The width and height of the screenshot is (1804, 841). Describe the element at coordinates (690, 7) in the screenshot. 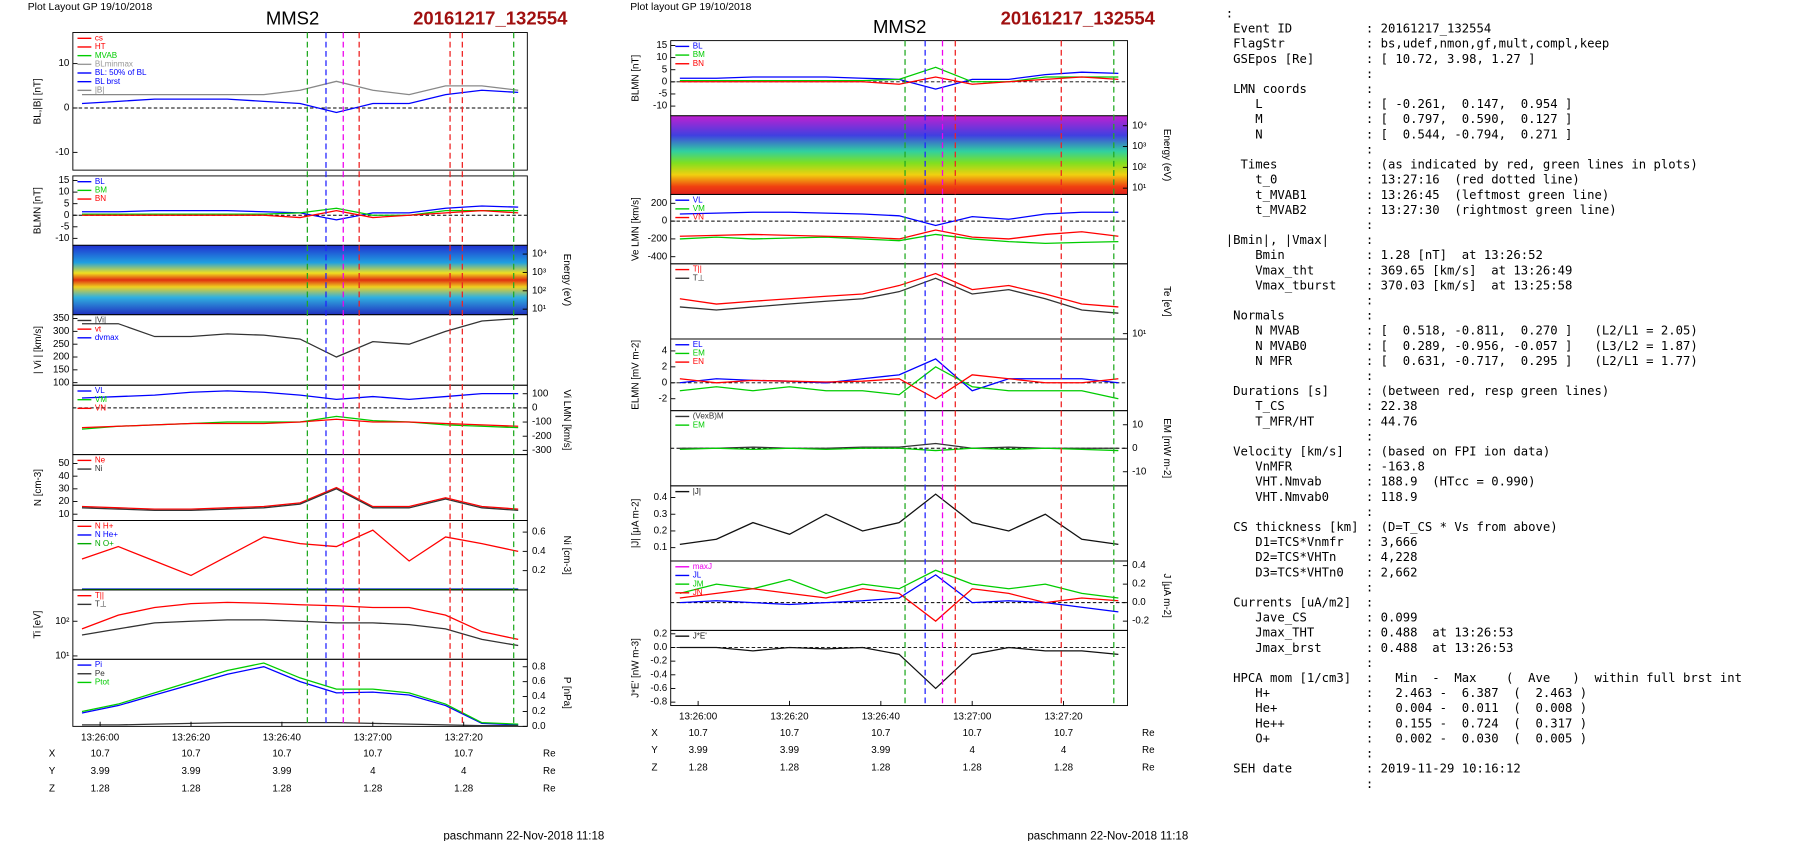

I see `plot-header: Plot layout GP 19/10/2018` at that location.